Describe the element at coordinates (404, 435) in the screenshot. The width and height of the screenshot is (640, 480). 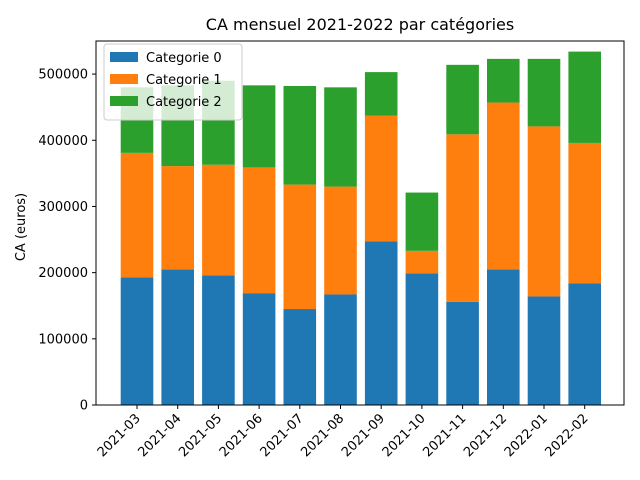
I see `x-tick-label: 2021-10` at that location.